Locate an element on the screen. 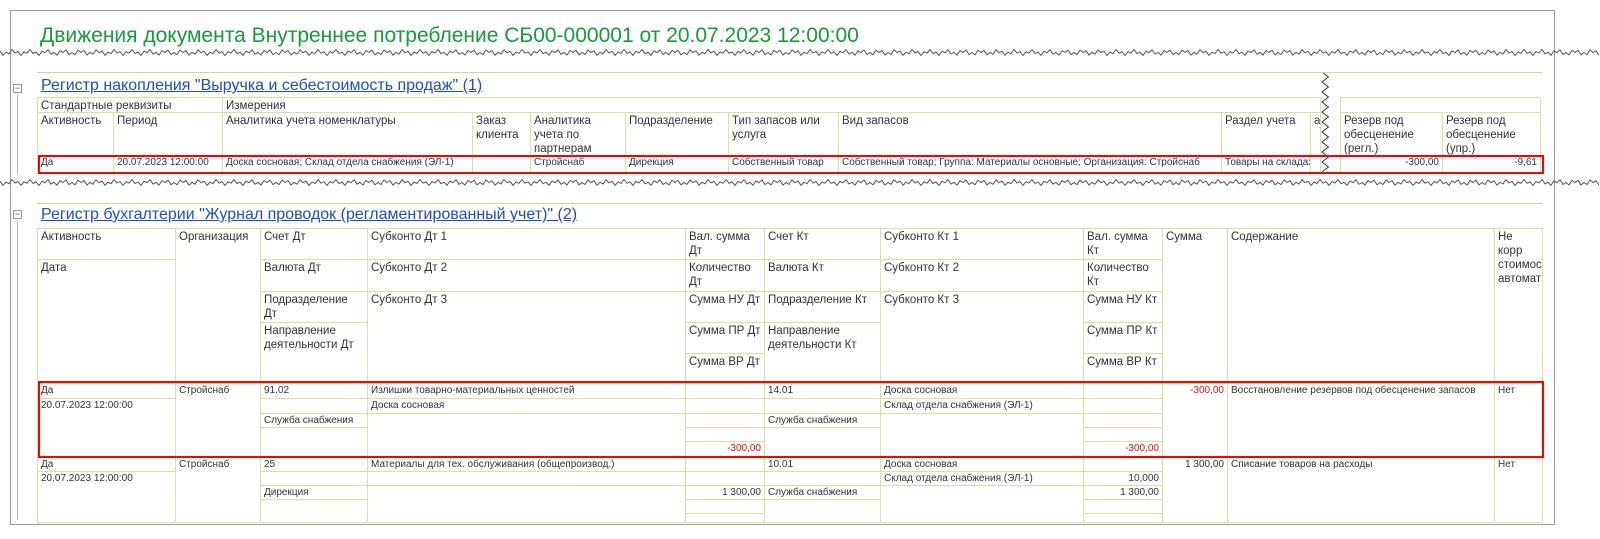 This screenshot has height=539, width=1600. collapse-register2-icon: − is located at coordinates (17, 214).